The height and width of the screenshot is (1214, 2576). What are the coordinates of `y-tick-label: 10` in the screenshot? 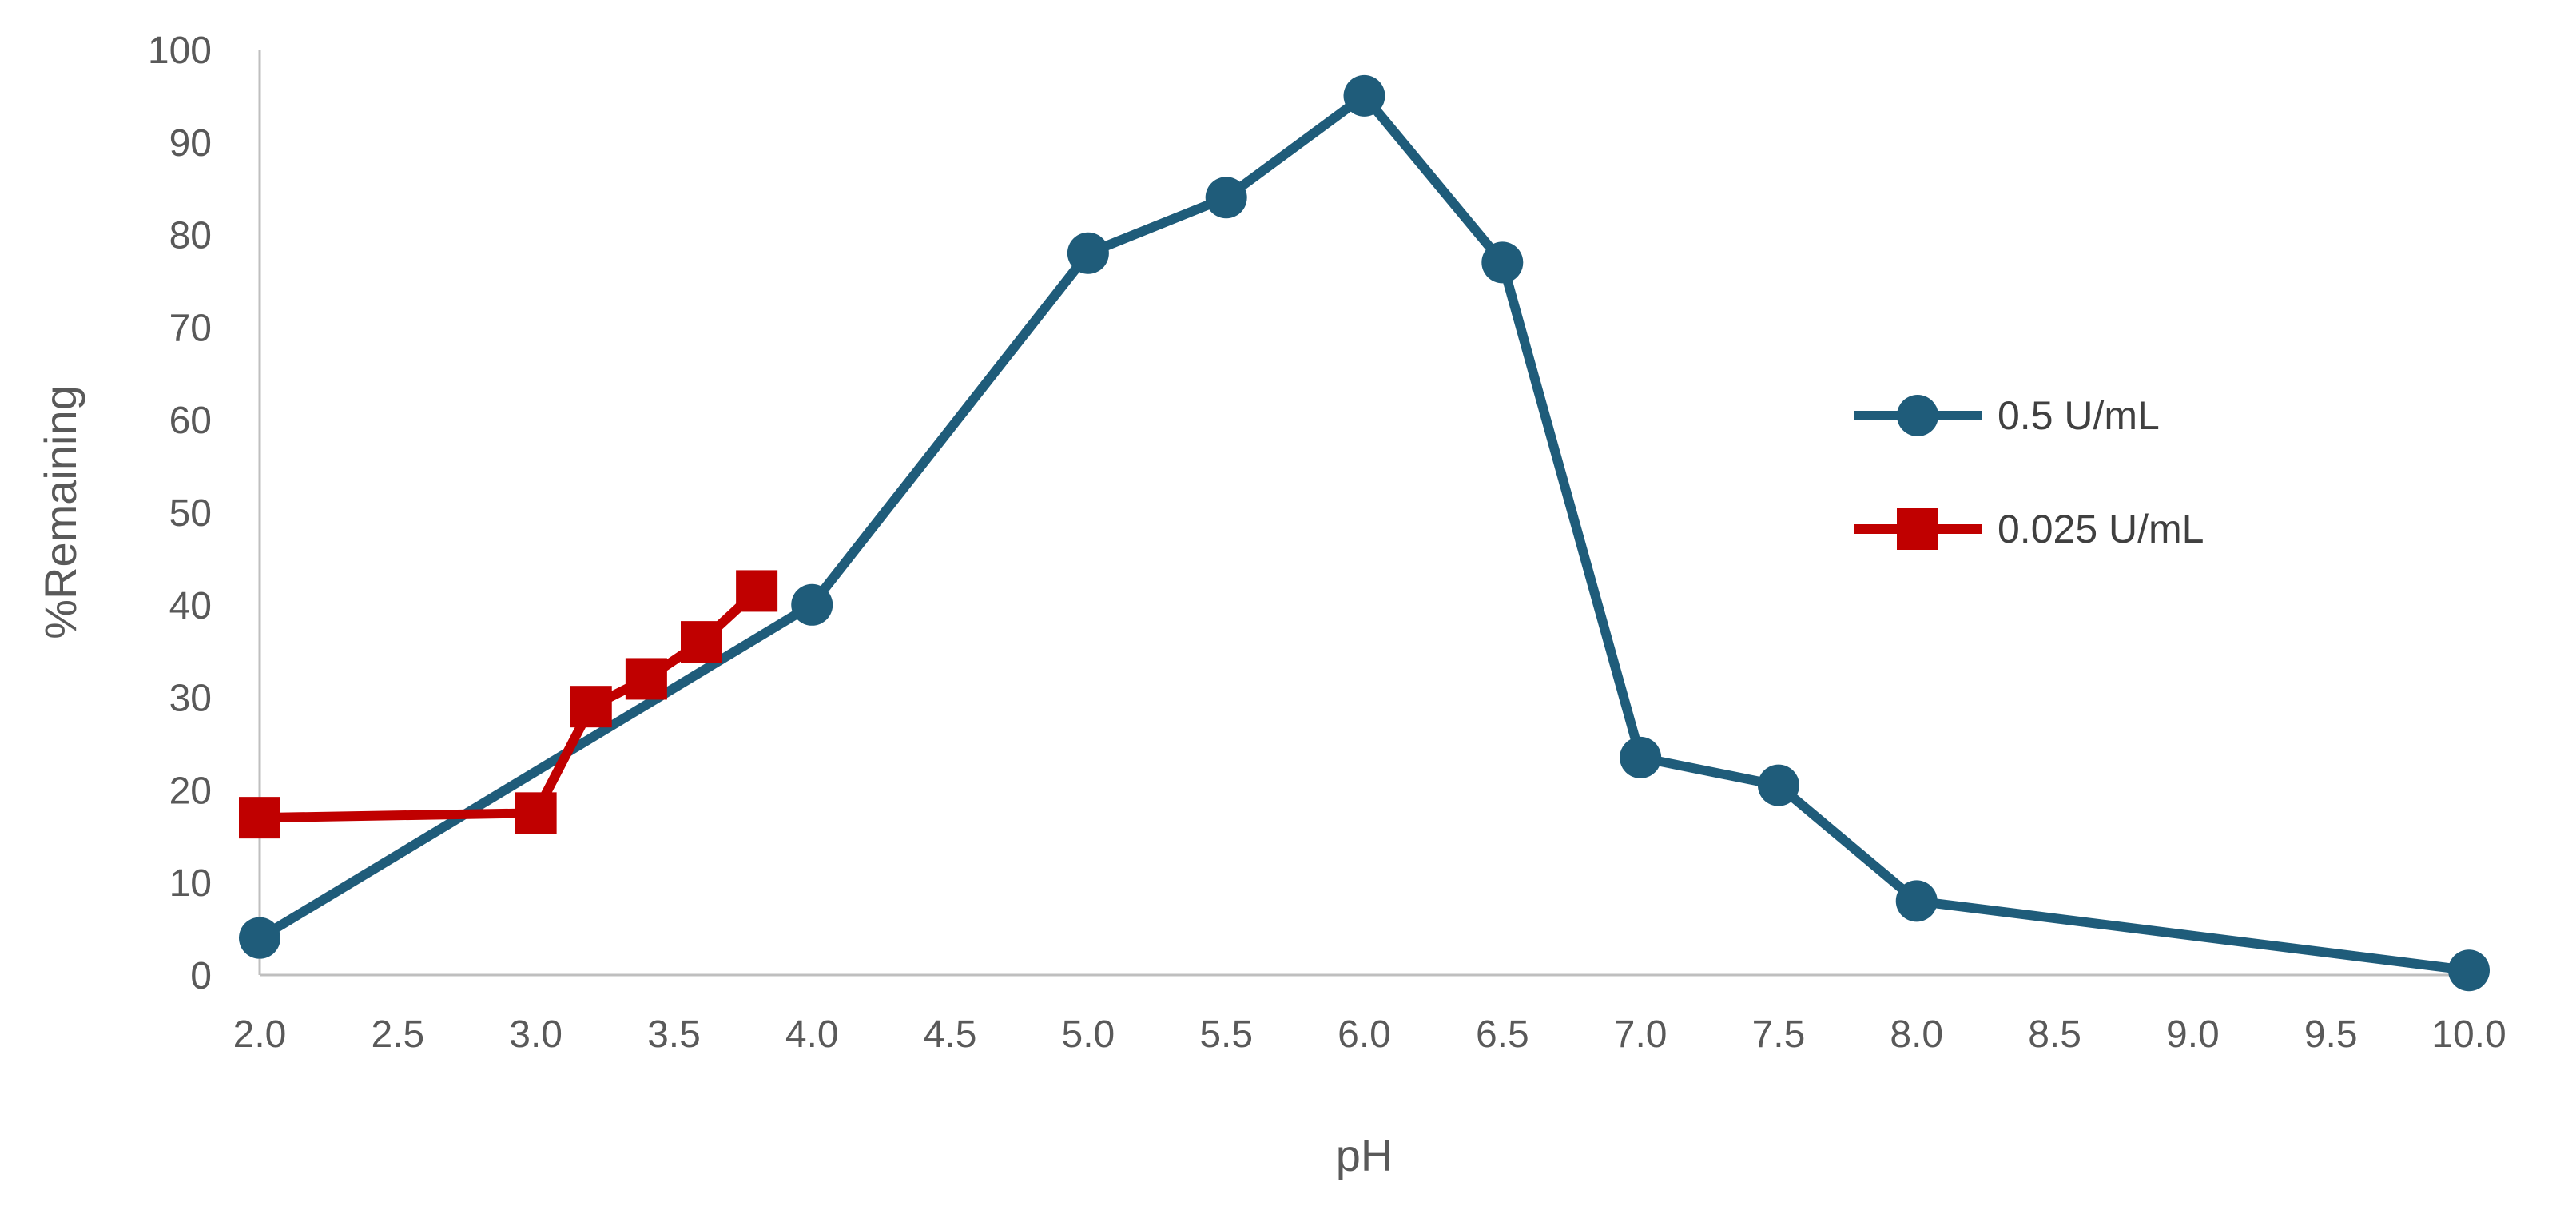 It's located at (190, 884).